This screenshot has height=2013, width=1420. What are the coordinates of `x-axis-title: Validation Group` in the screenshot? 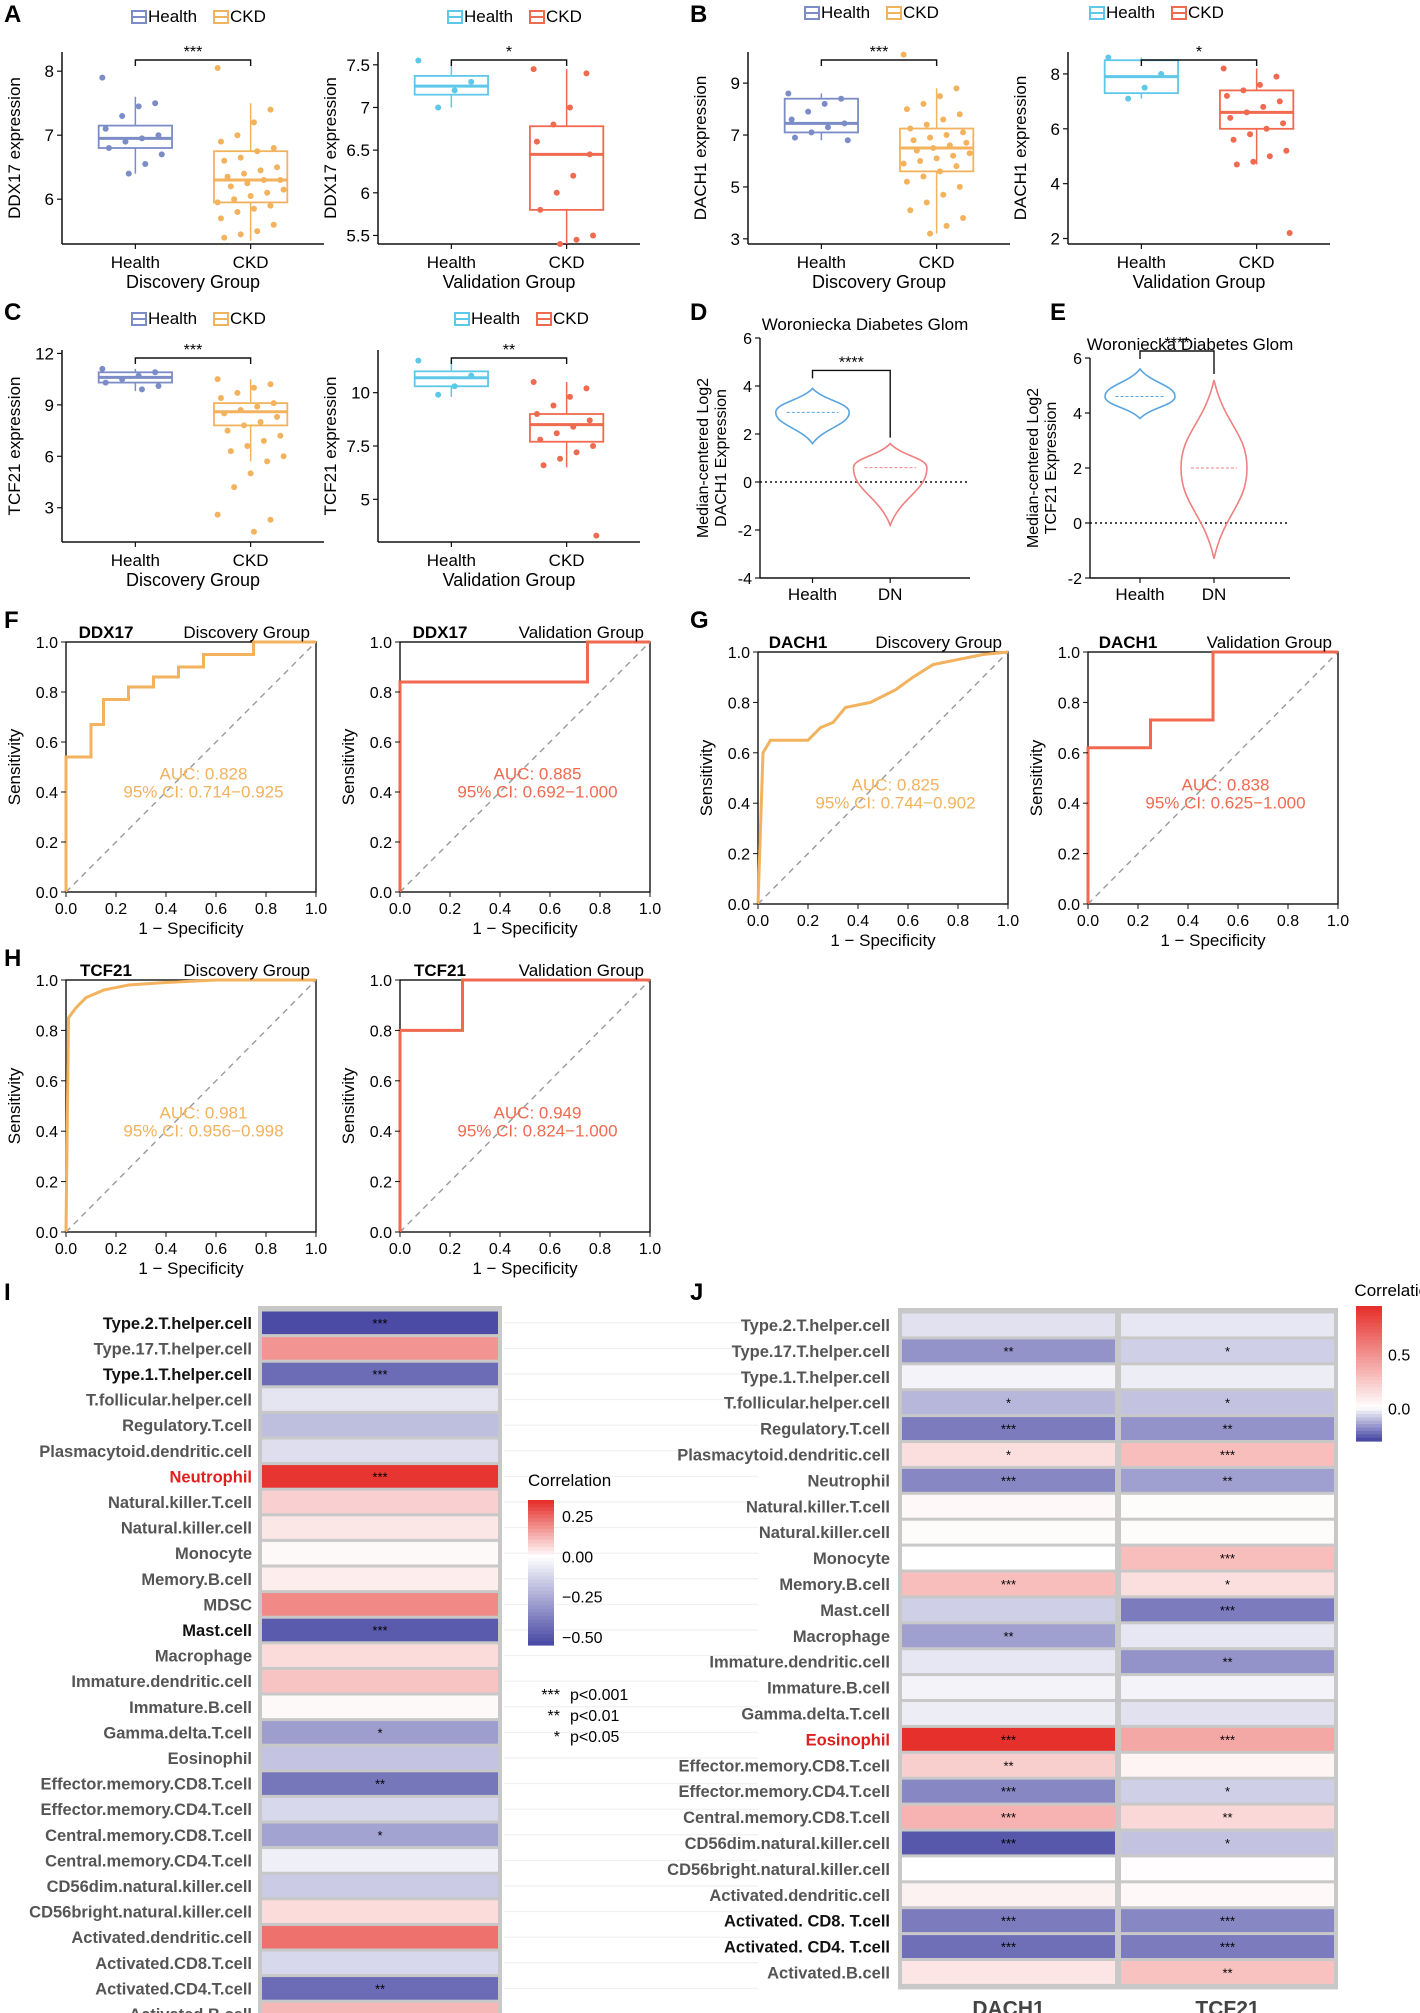 It's located at (509, 282).